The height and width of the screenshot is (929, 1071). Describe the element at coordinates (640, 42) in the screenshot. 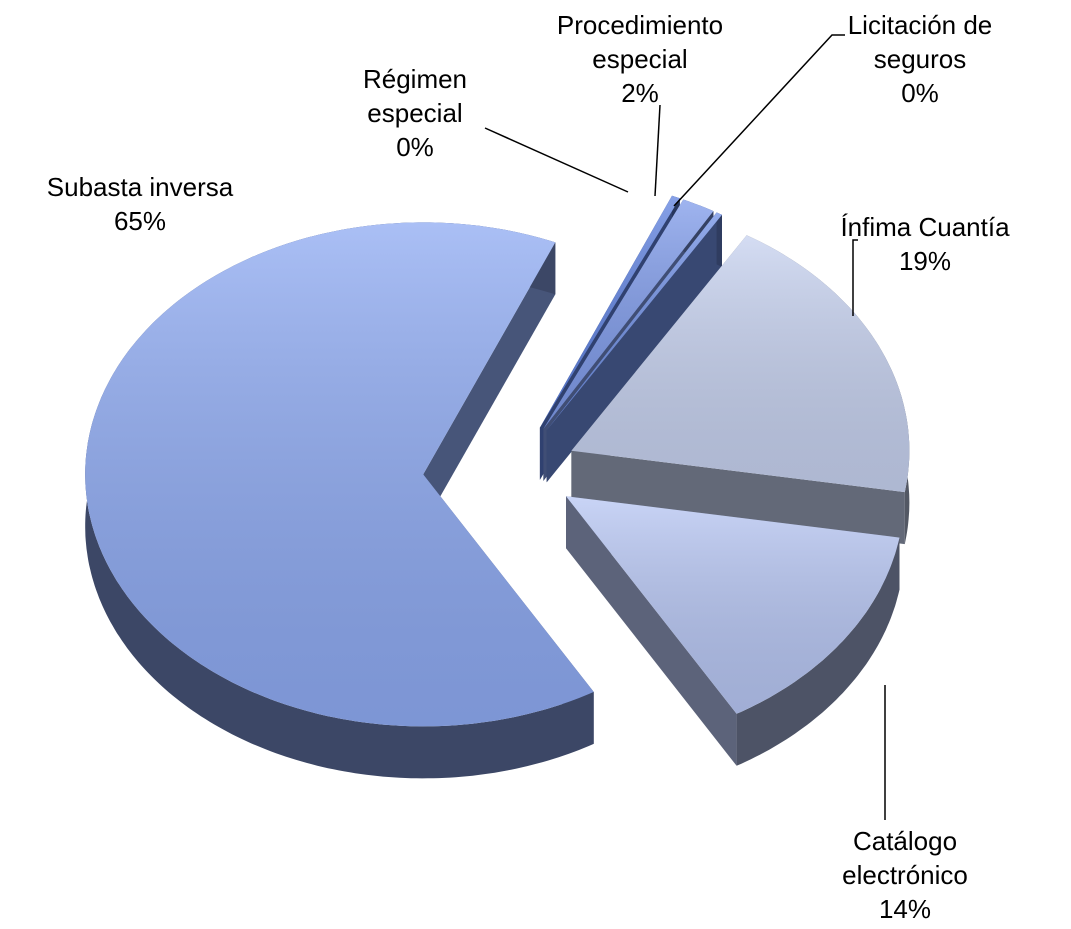

I see `category-label: Procedimiento especial` at that location.